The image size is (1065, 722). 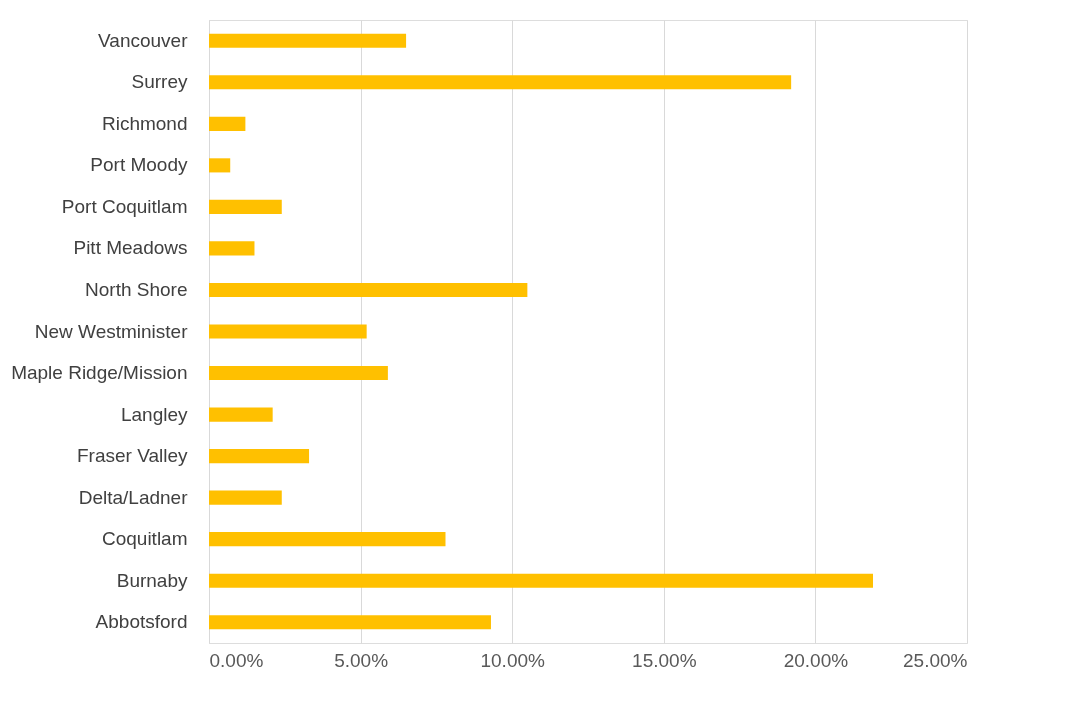 I want to click on x-tick-label: 0.00%, so click(x=236, y=660).